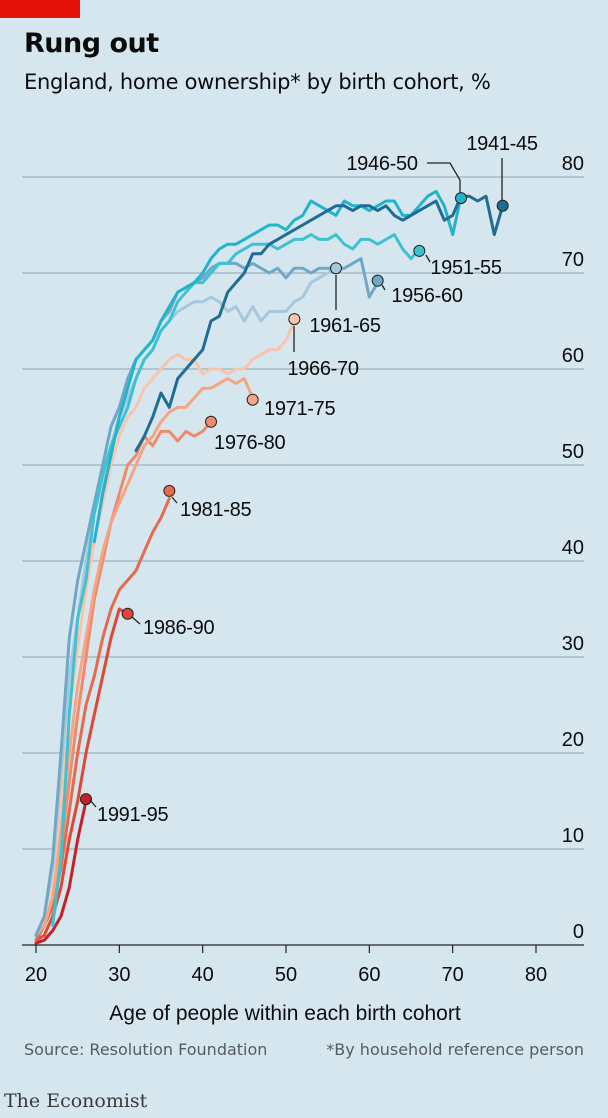 The image size is (608, 1118). What do you see at coordinates (536, 975) in the screenshot?
I see `x-tick-label: 80` at bounding box center [536, 975].